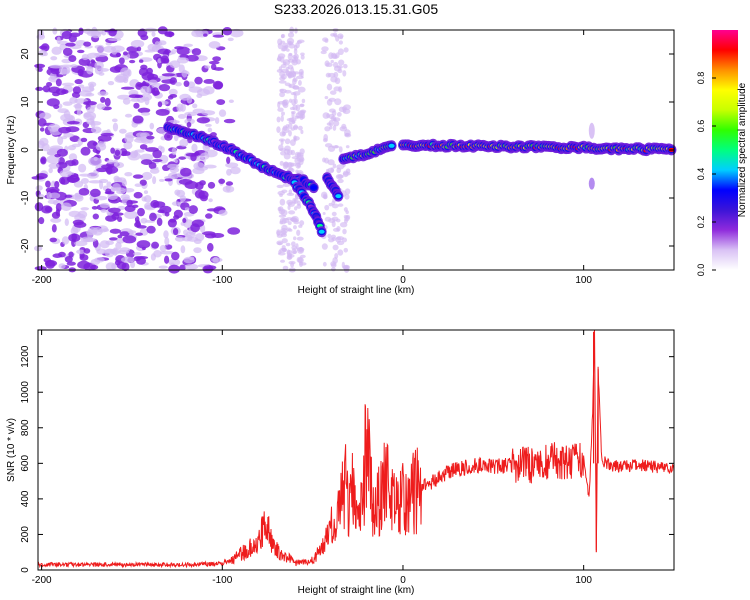 Image resolution: width=750 pixels, height=600 pixels. What do you see at coordinates (42, 580) in the screenshot?
I see `x-tick-label: -200` at bounding box center [42, 580].